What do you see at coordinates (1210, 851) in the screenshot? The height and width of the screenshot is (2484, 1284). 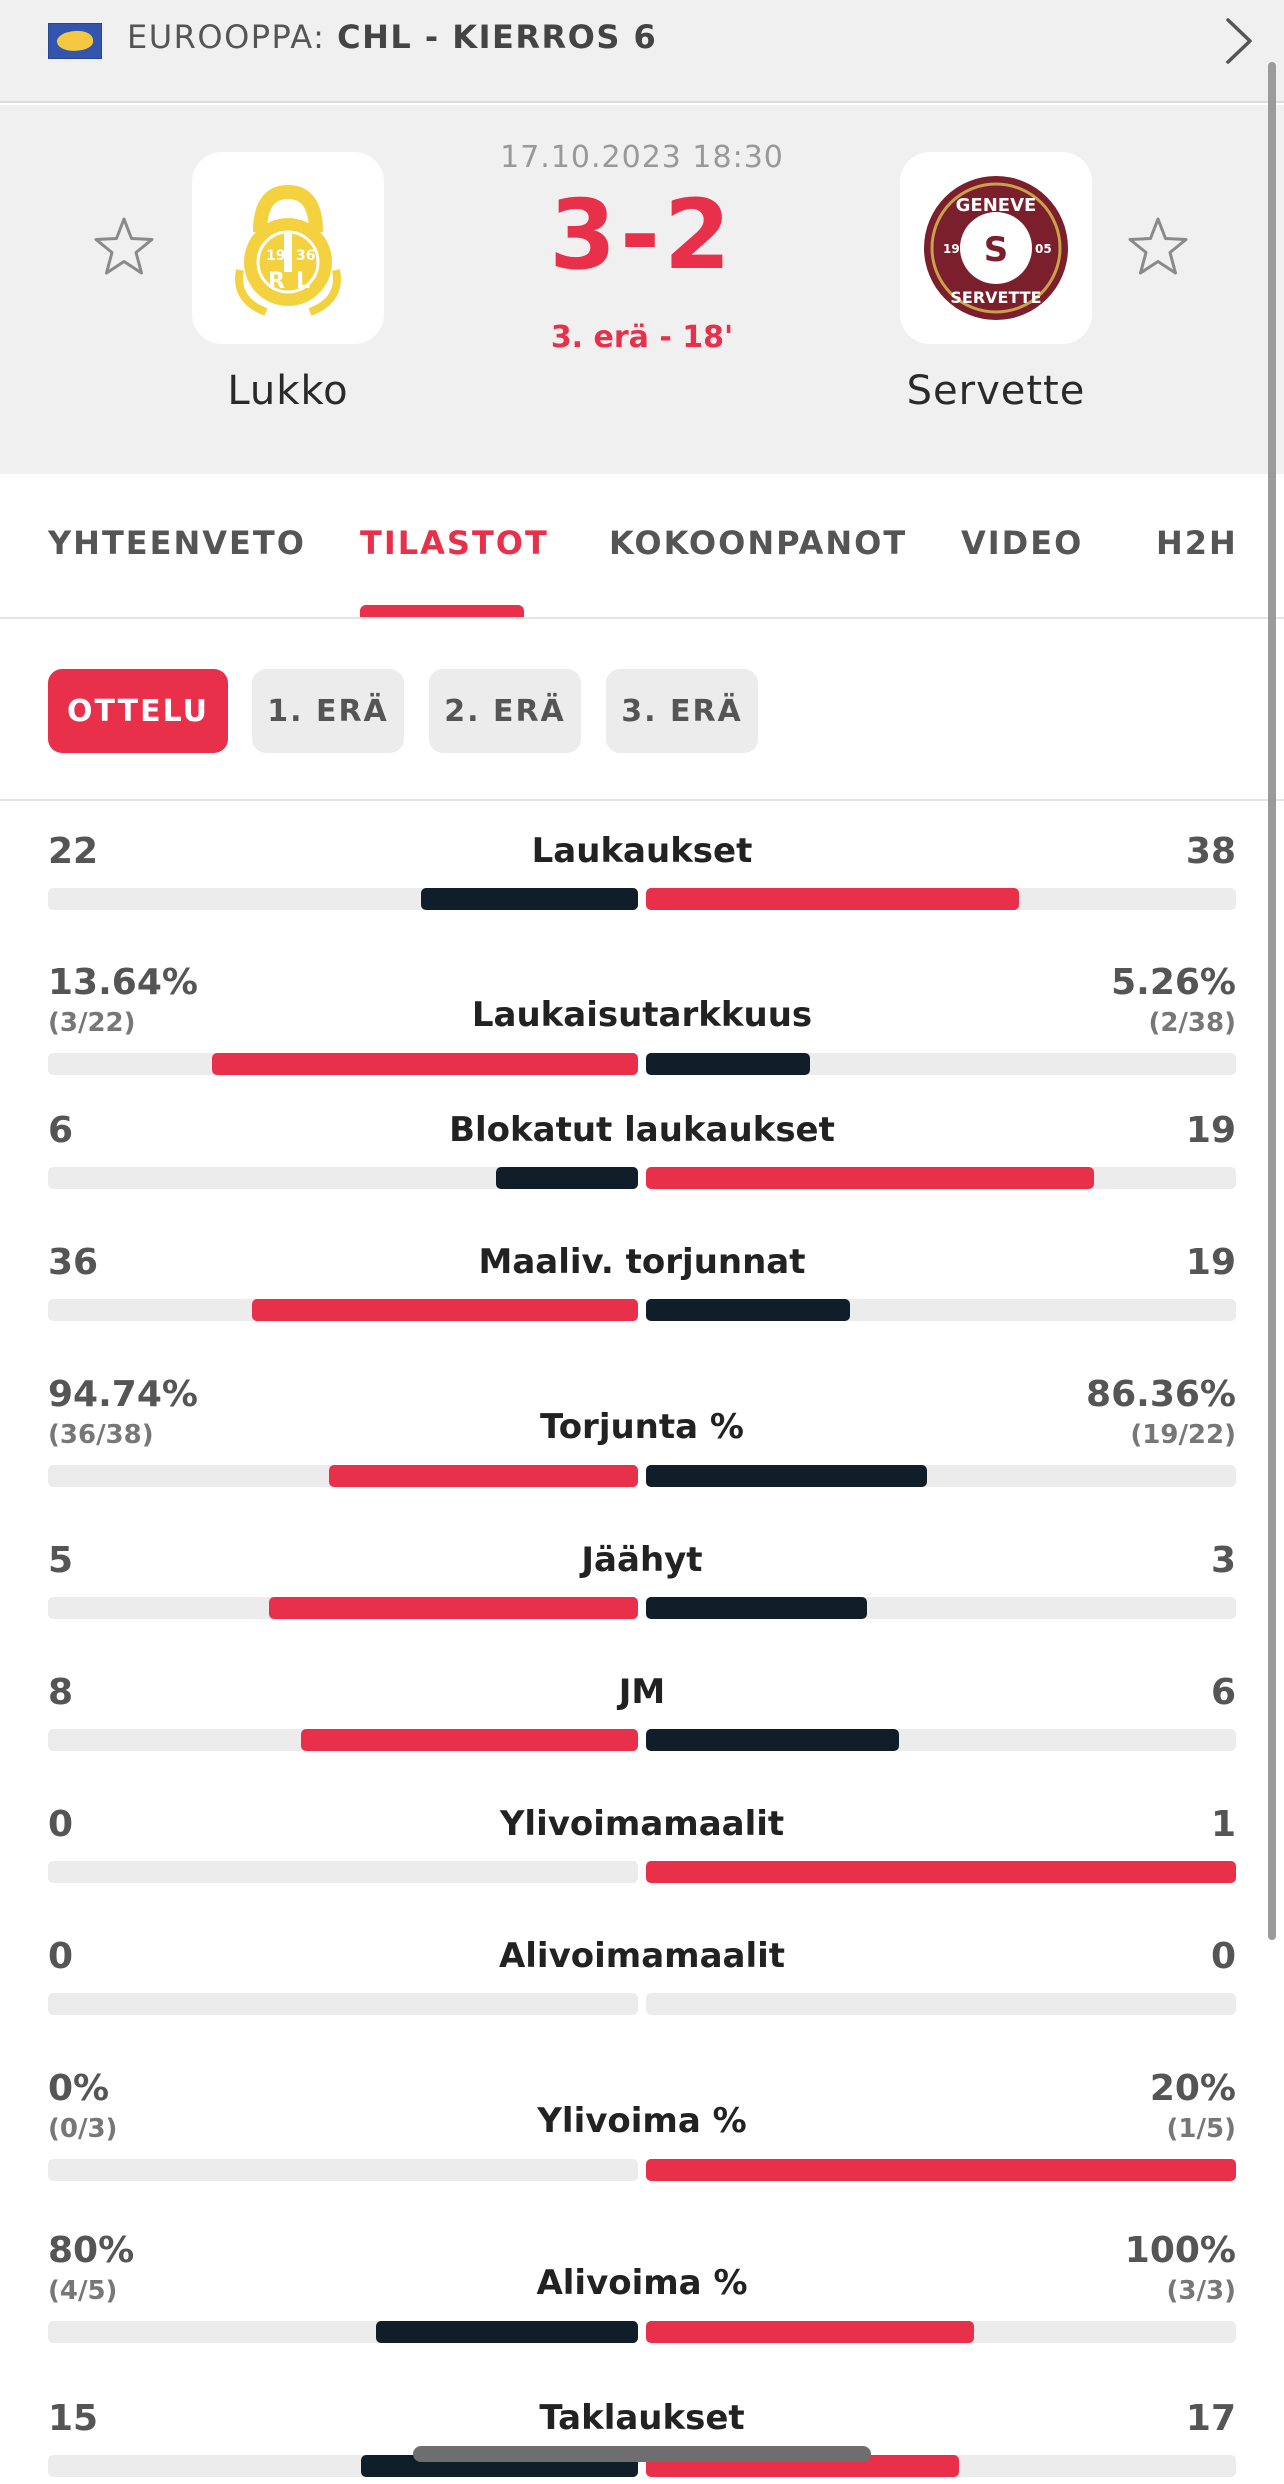 I see `stat-away-value: 38` at bounding box center [1210, 851].